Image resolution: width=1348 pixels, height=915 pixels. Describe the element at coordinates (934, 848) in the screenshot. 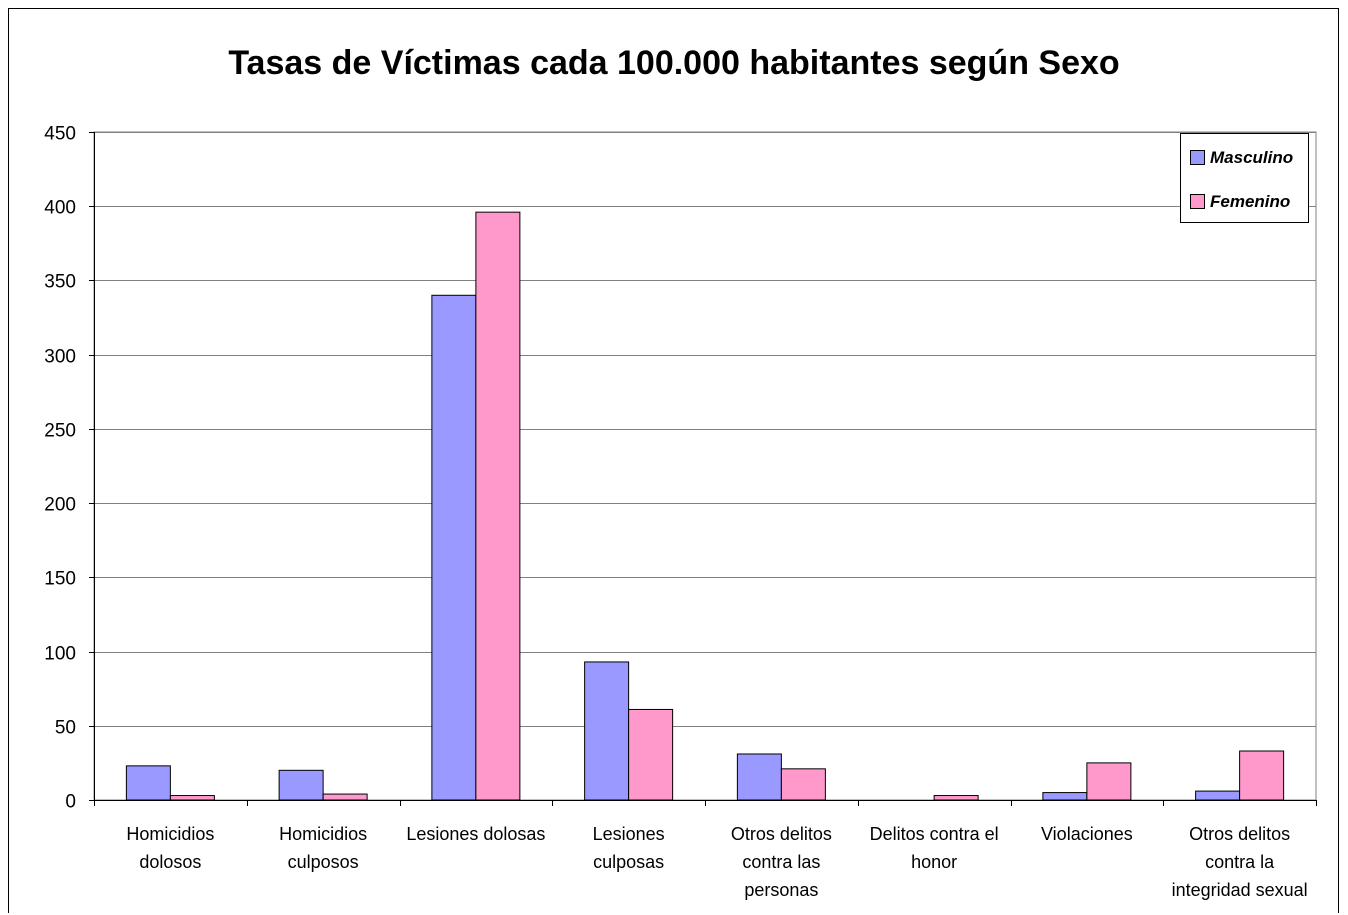

I see `x-category-label: Delitos contra el honor` at that location.